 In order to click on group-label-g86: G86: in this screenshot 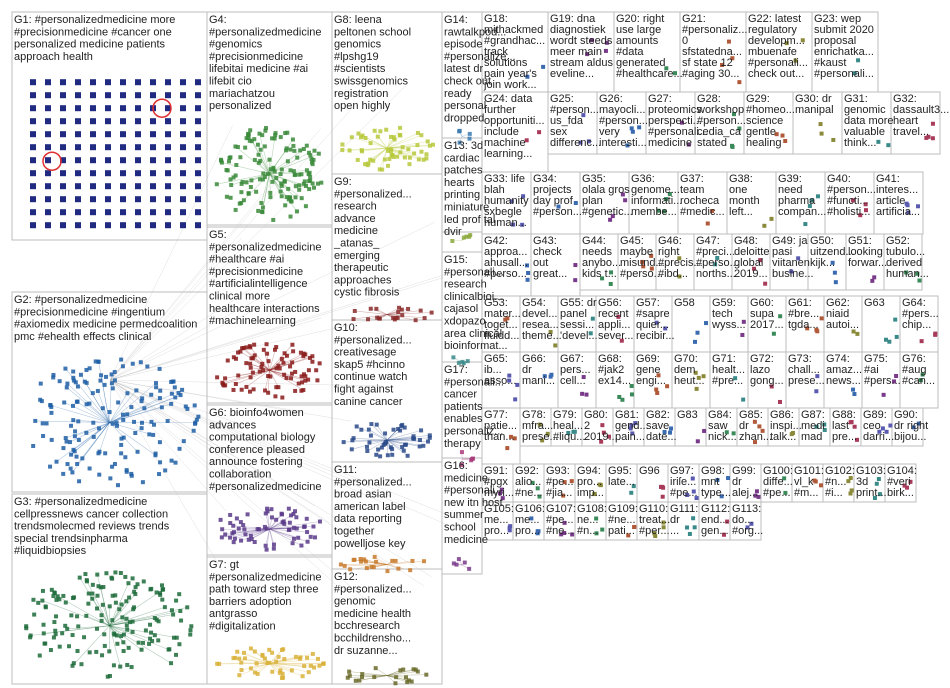, I will do `click(782, 415)`.